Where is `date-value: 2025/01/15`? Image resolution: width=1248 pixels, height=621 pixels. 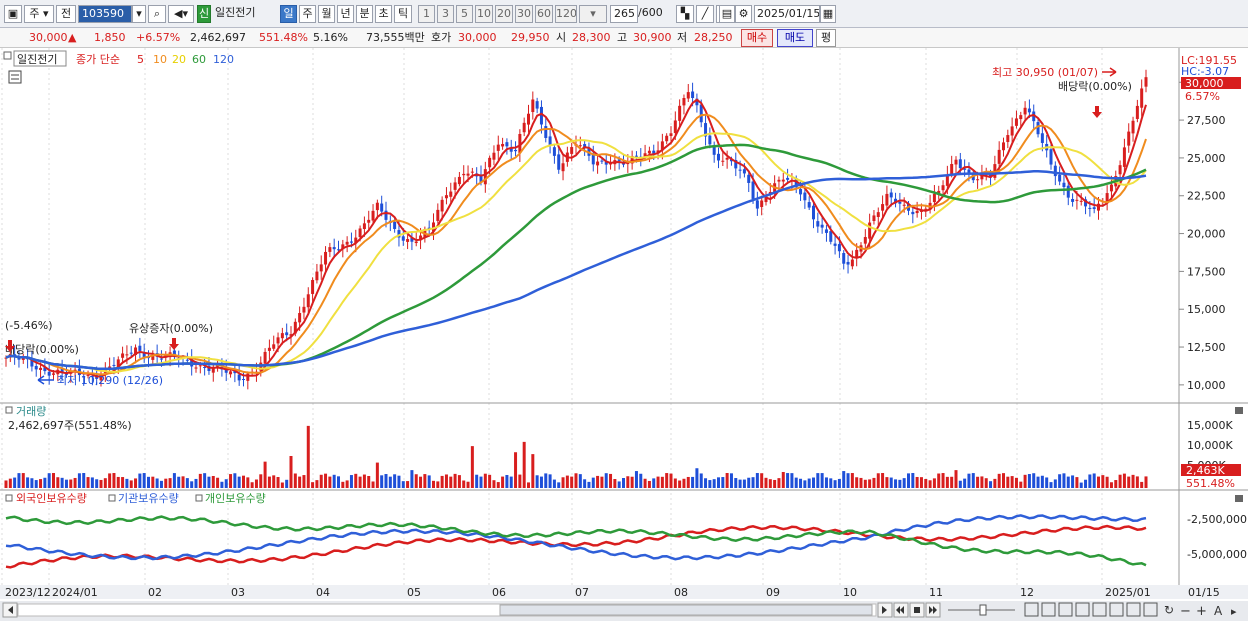
date-value: 2025/01/15 is located at coordinates (788, 13).